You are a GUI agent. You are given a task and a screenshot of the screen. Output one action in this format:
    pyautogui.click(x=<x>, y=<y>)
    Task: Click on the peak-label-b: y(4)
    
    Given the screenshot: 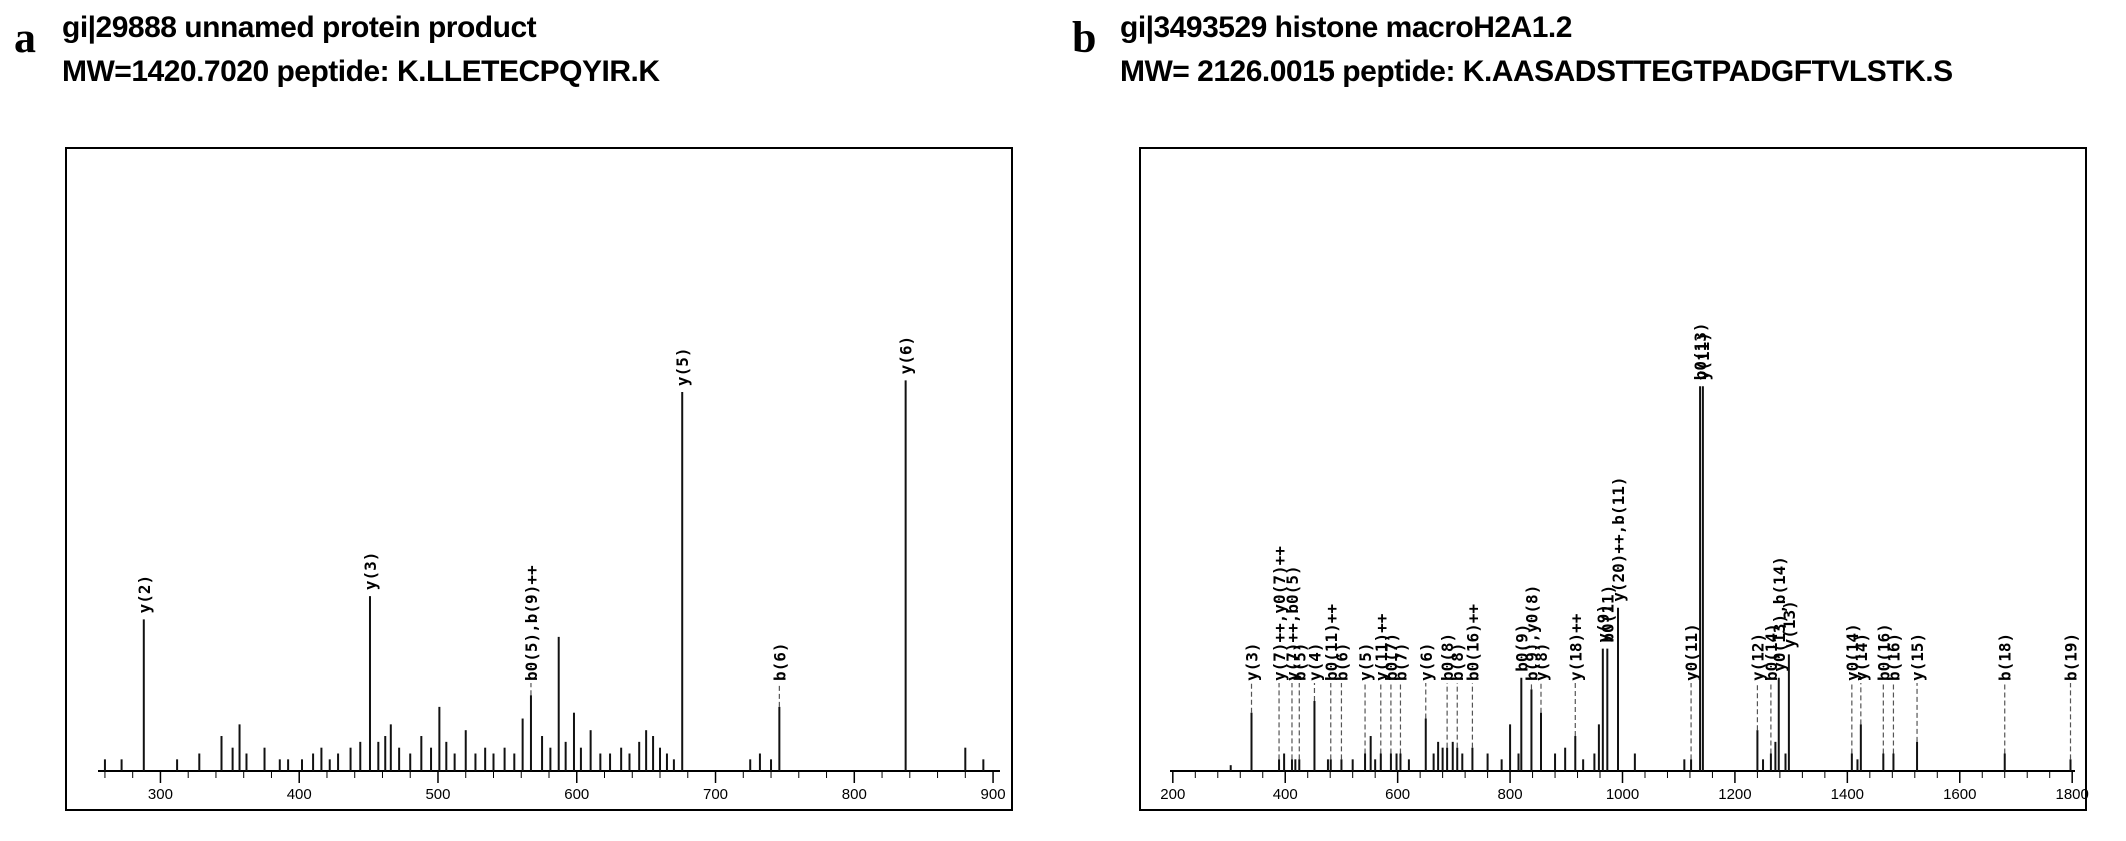 What is the action you would take?
    pyautogui.click(x=1314, y=661)
    